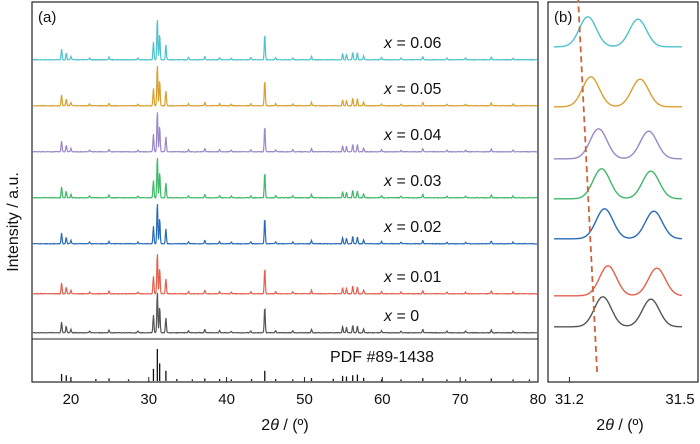 The height and width of the screenshot is (444, 700). Describe the element at coordinates (569, 399) in the screenshot. I see `b-tick-label-0: 31.2` at that location.